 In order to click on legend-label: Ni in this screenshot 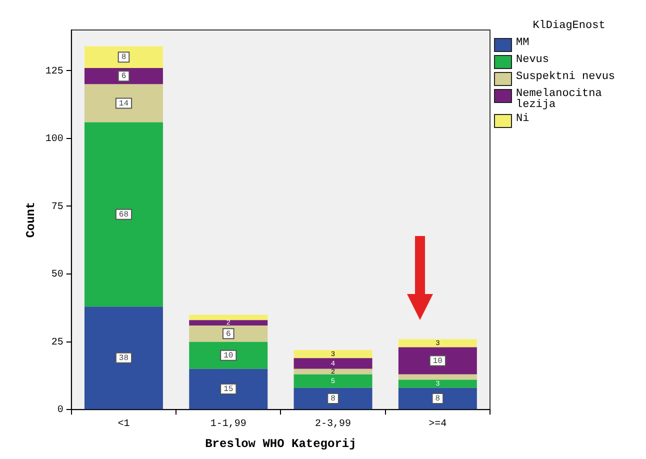, I will do `click(523, 119)`.